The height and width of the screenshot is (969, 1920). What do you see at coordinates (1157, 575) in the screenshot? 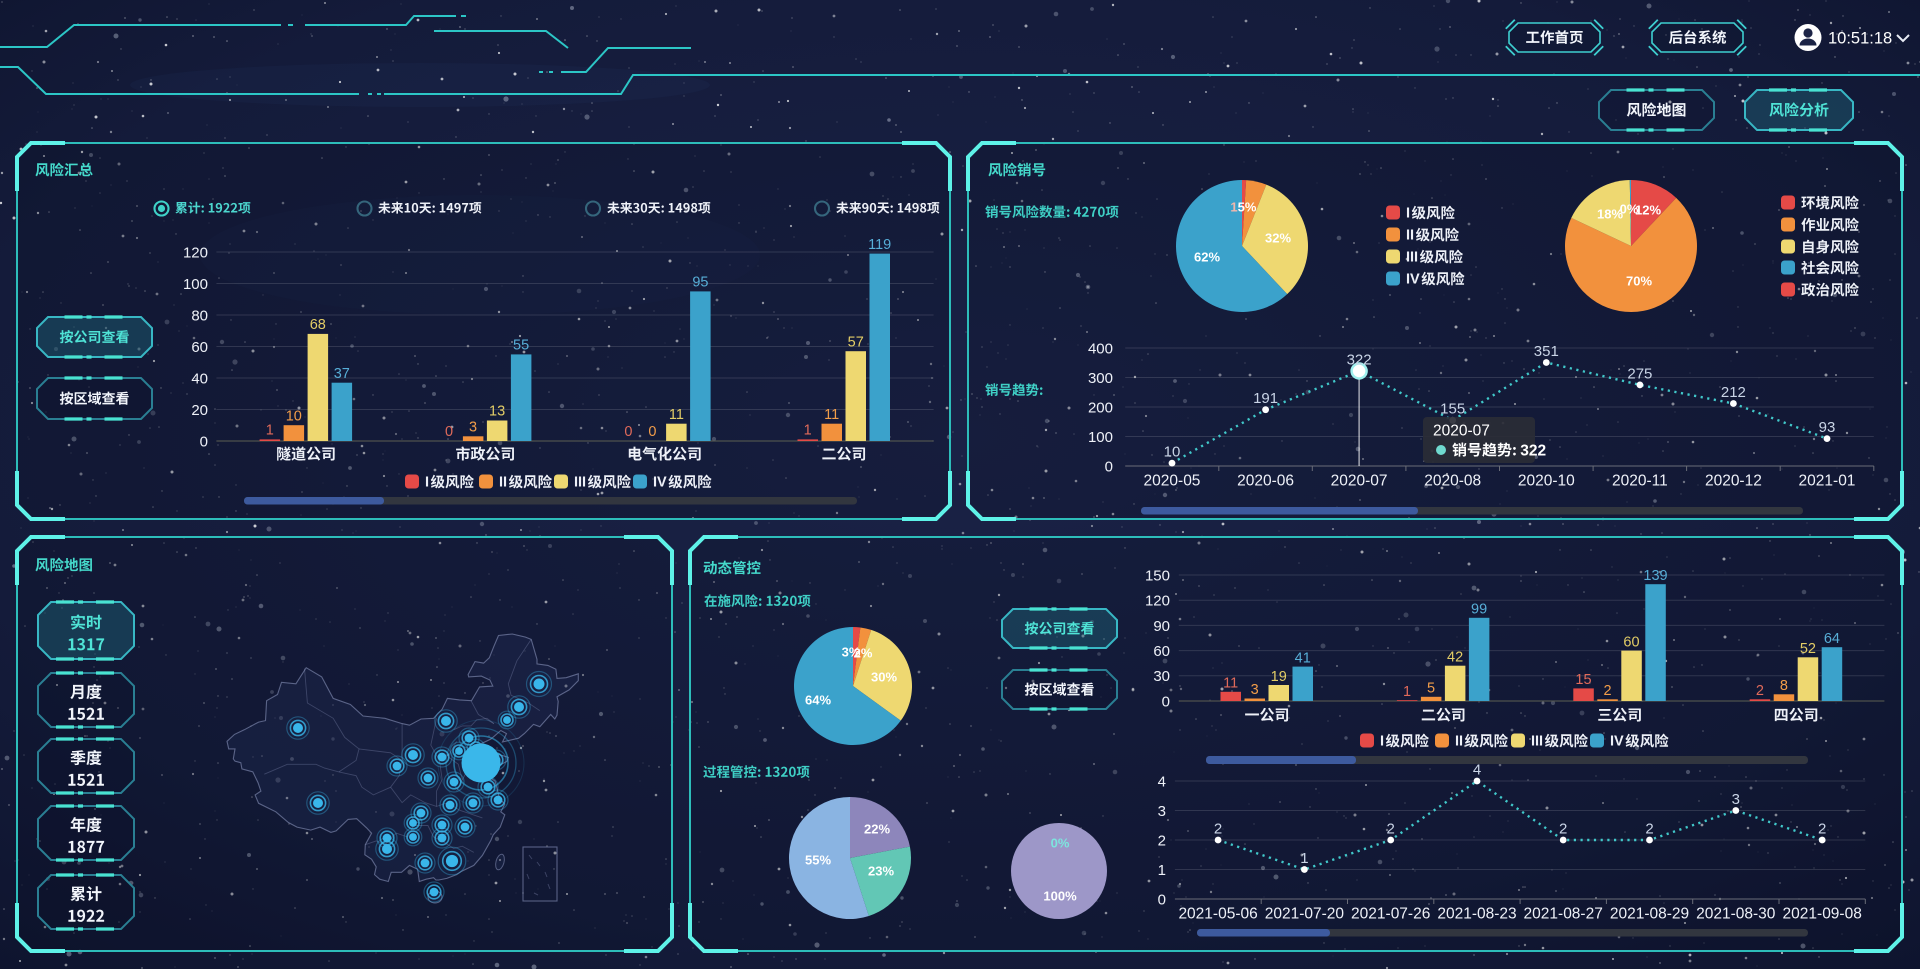
I see `svg-text: 150` at bounding box center [1157, 575].